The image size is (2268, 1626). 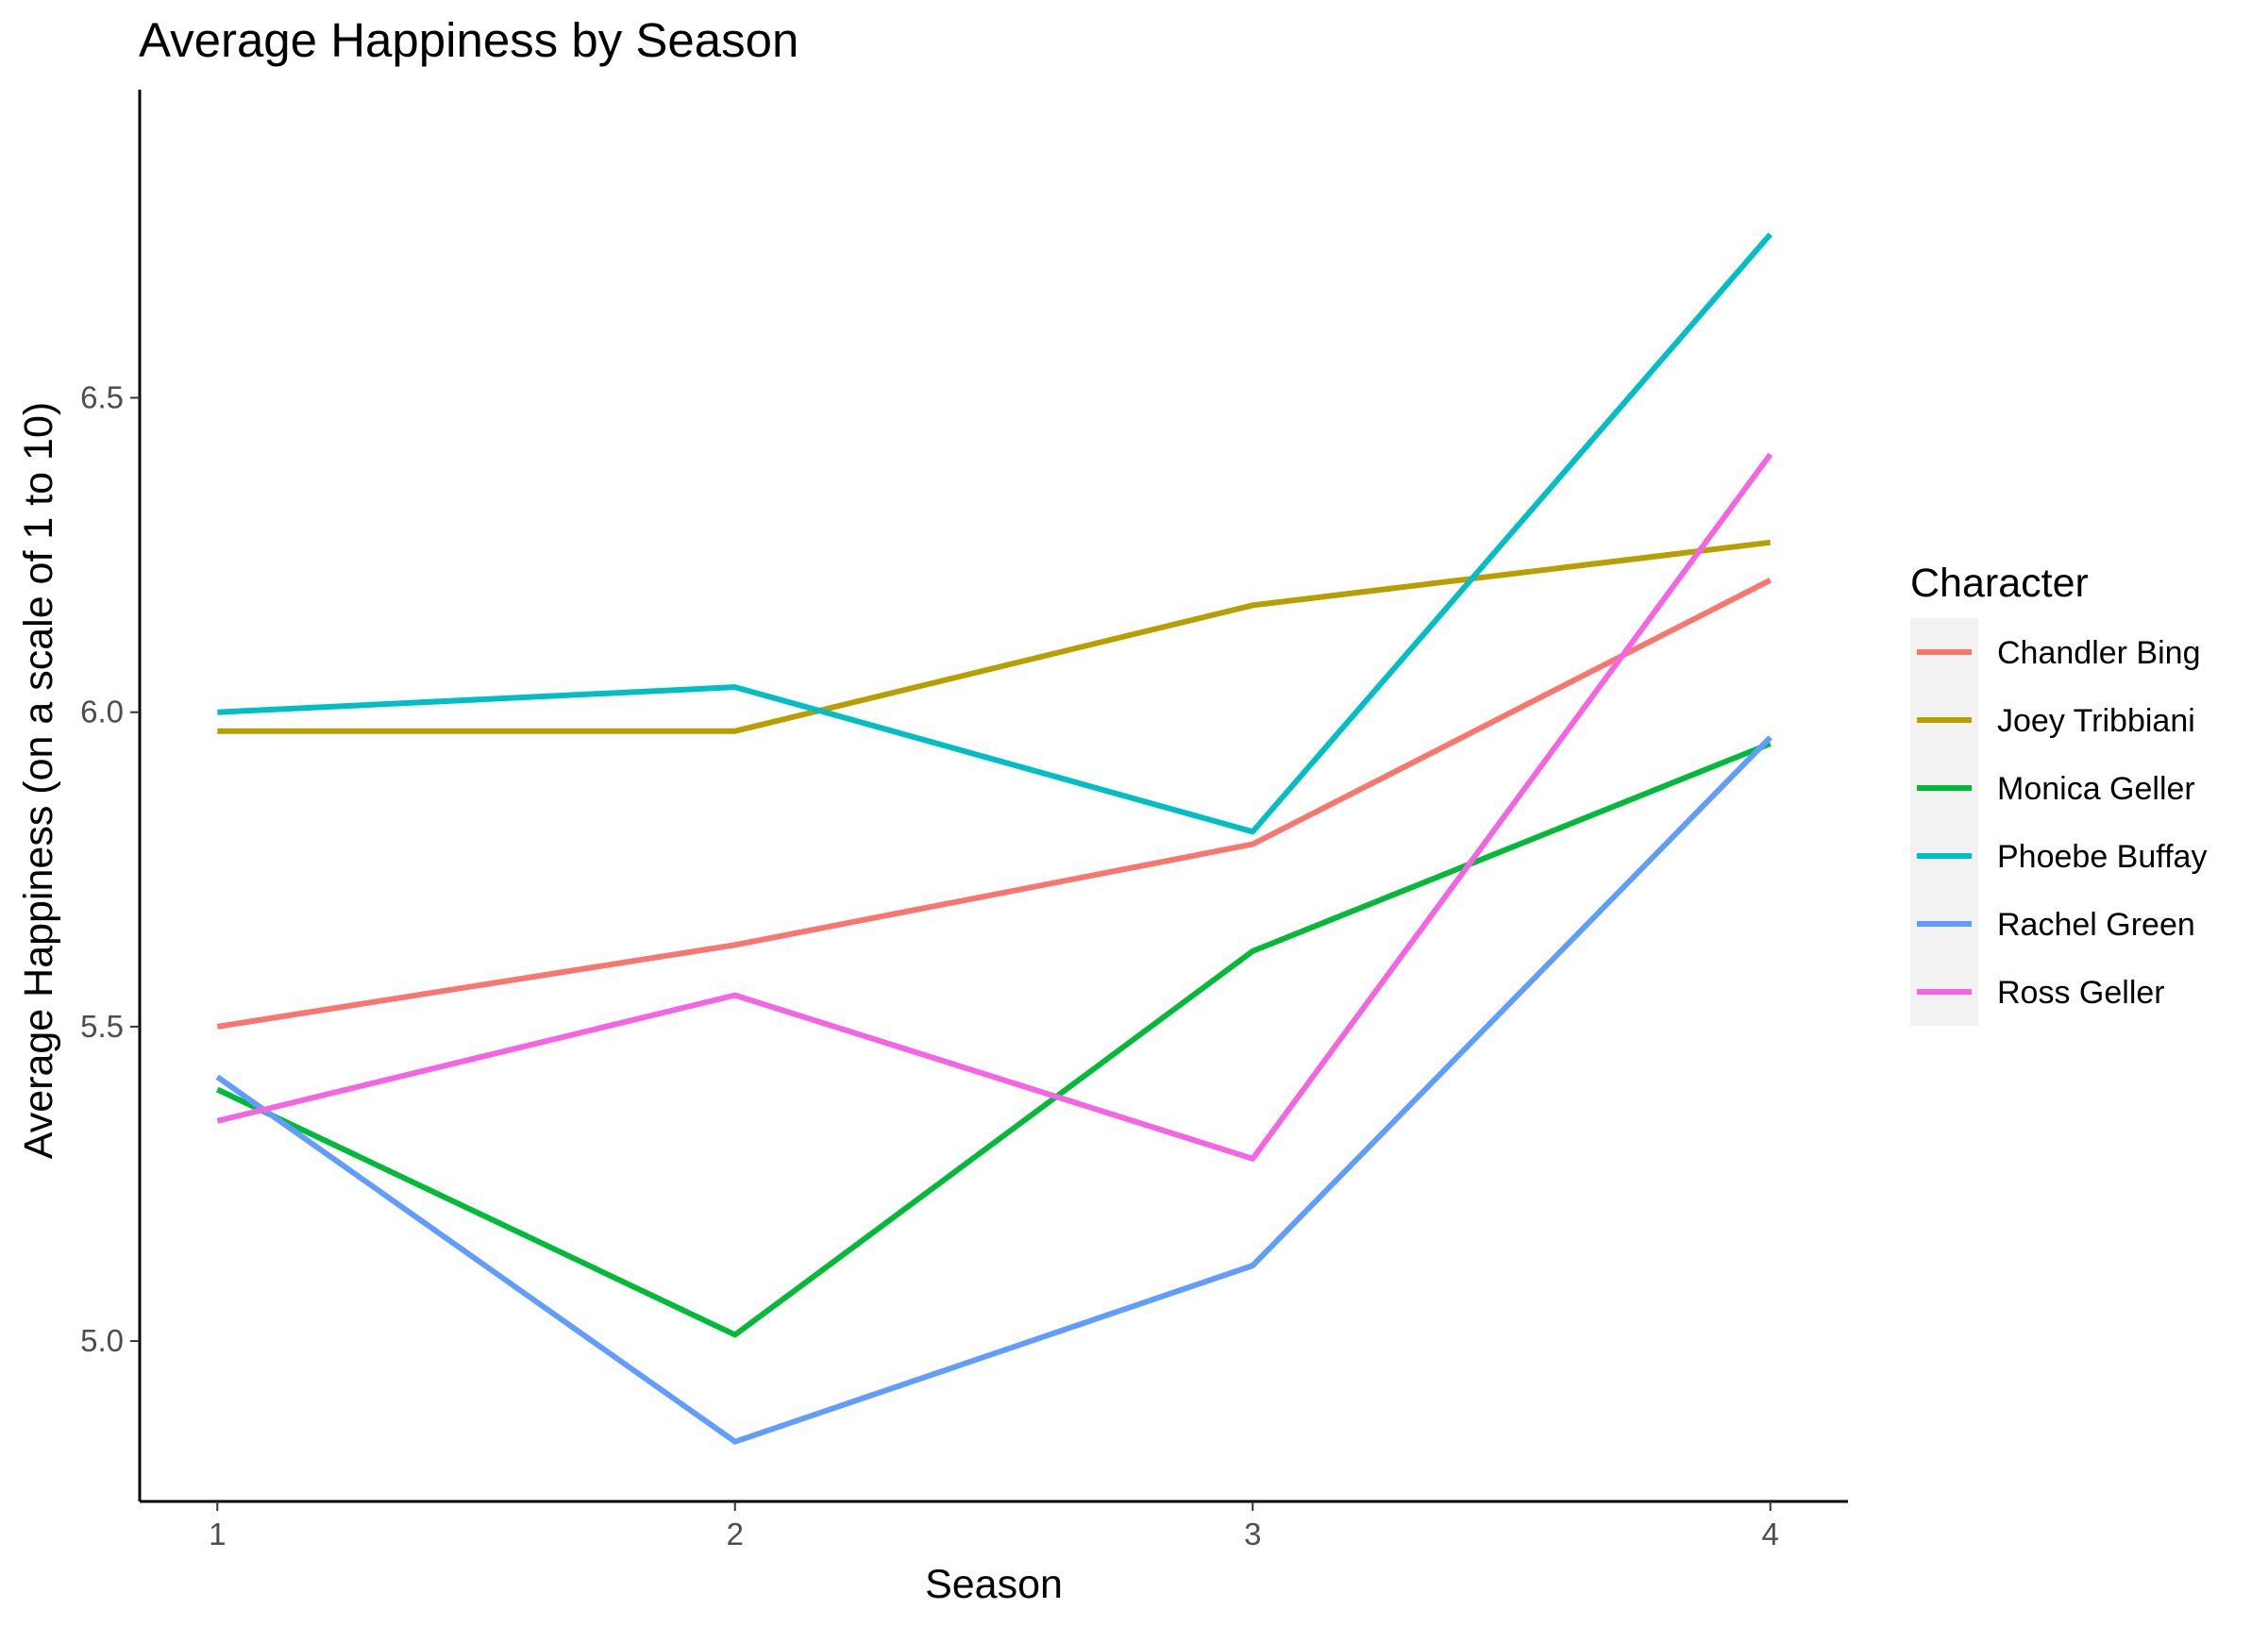 What do you see at coordinates (2081, 993) in the screenshot?
I see `legend-label-ross-geller: Ross Geller` at bounding box center [2081, 993].